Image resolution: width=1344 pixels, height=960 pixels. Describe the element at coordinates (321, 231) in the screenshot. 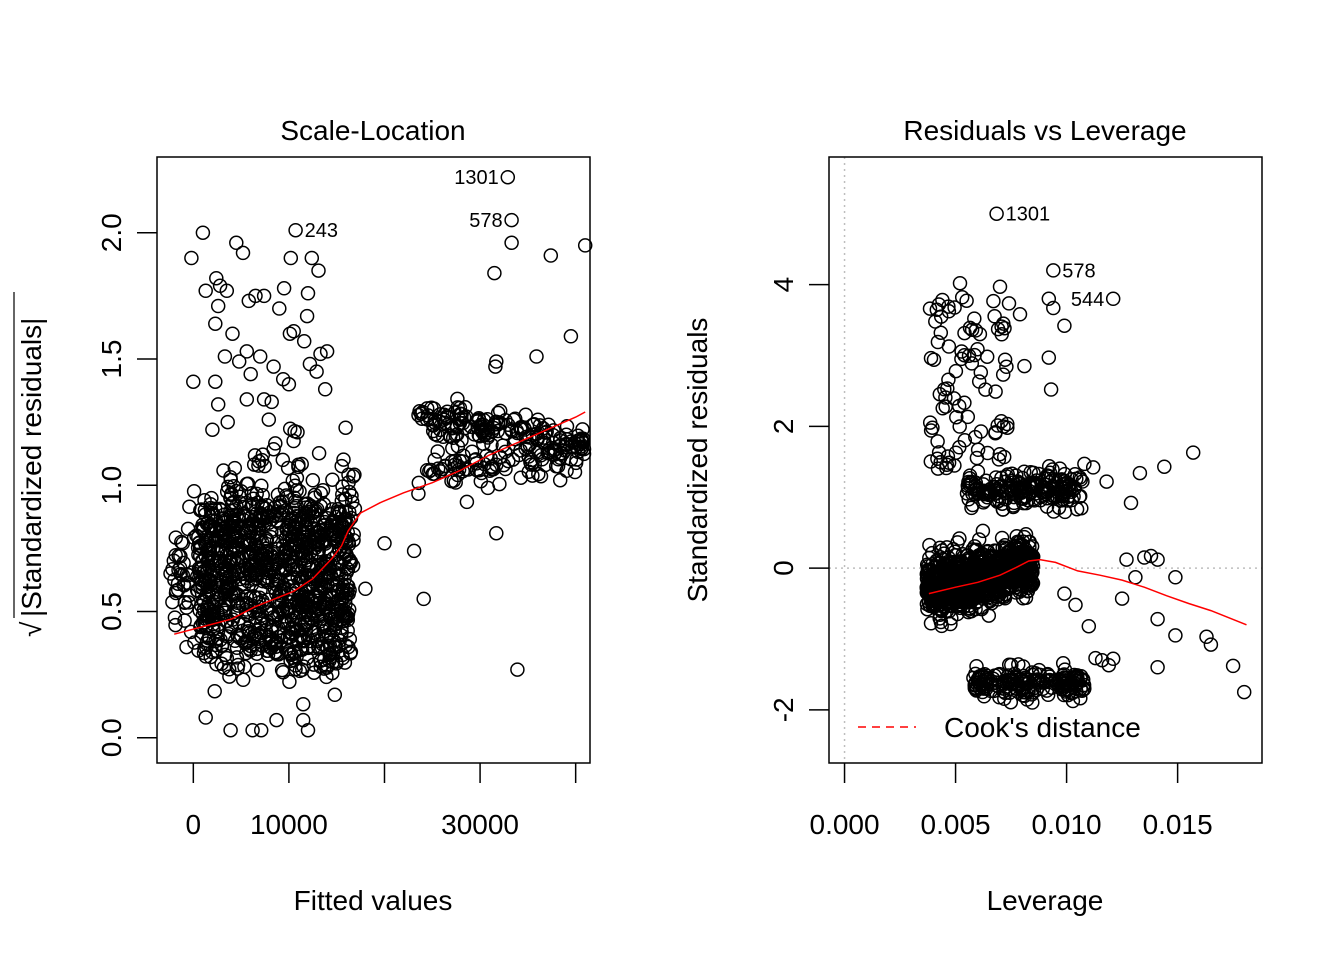

I see `annotation-243: 243` at that location.